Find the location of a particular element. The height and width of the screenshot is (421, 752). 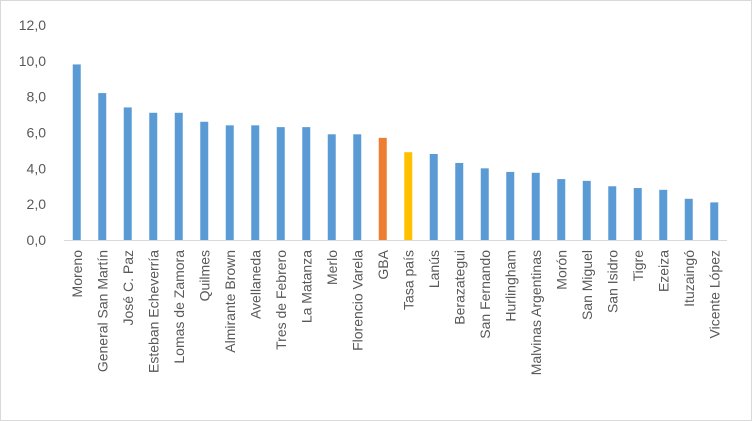

y-tick-label: 10,0 is located at coordinates (32, 61).